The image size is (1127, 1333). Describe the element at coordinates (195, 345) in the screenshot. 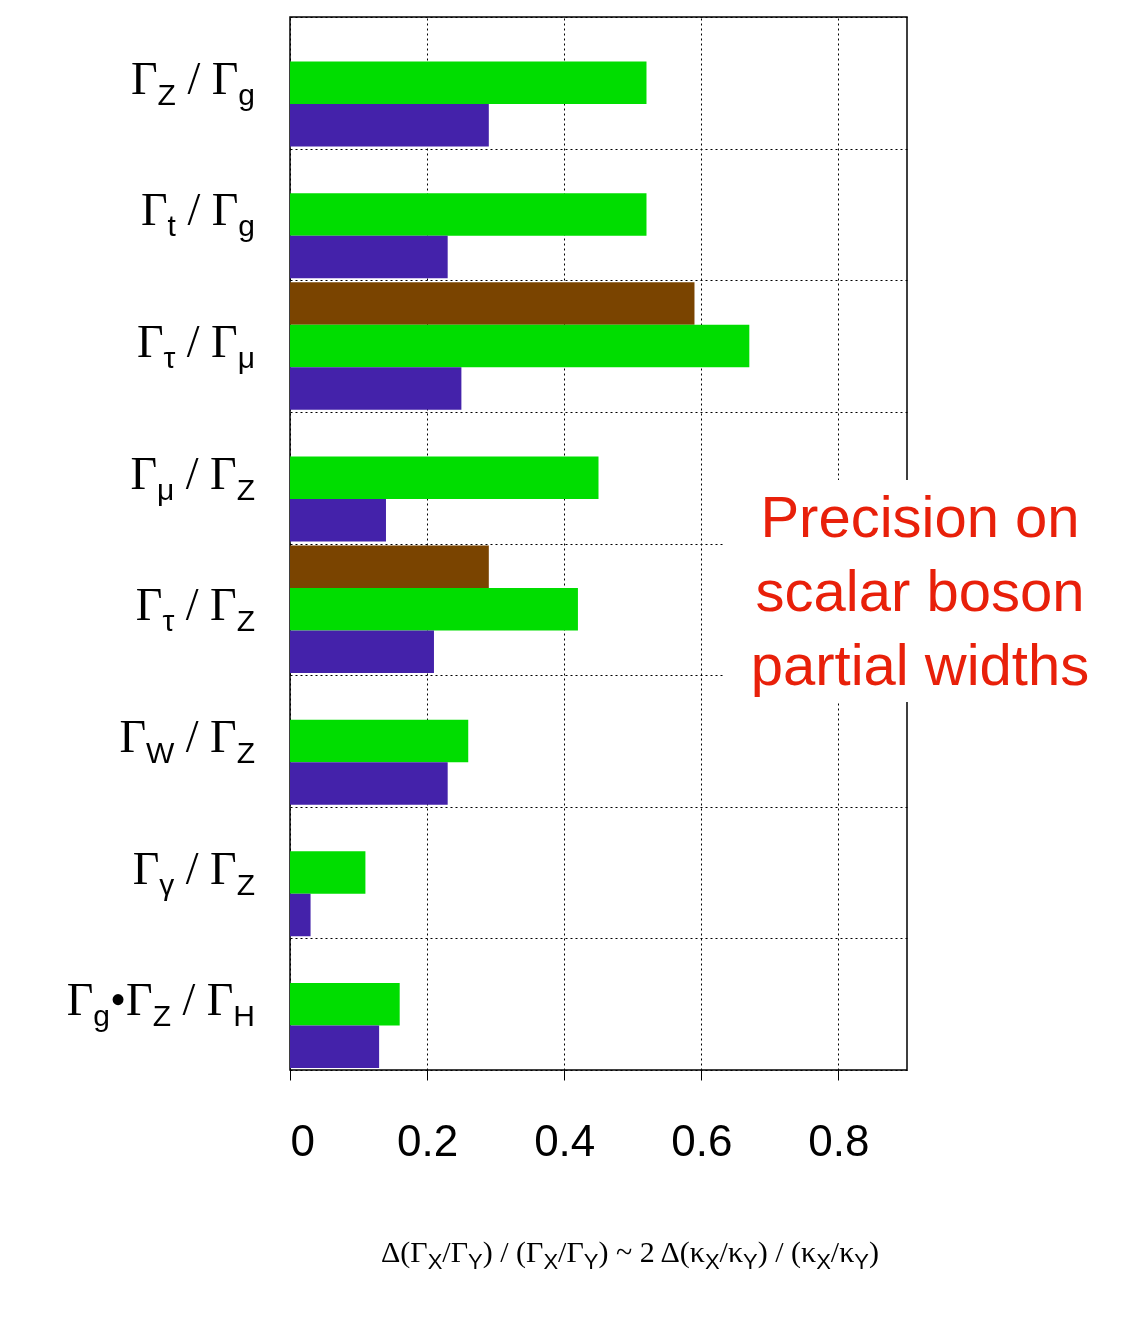

I see `y-tick-label: Γ$_{τ}$ / Γ$_{μ}$` at that location.